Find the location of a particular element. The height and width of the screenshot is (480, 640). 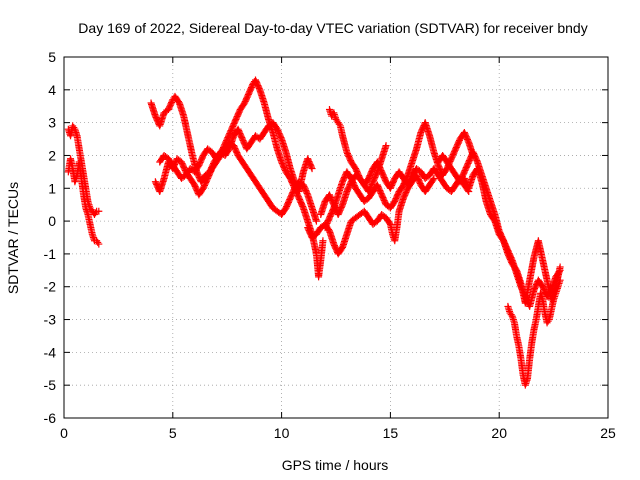

series-arc2 is located at coordinates (83, 201).